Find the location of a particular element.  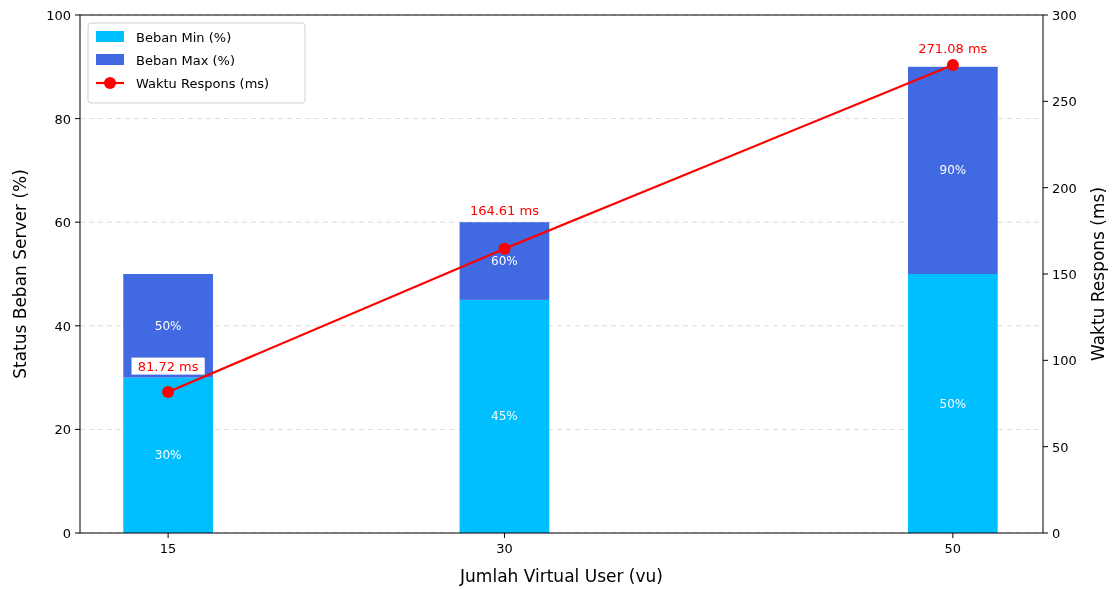

x-tick-label: 50 is located at coordinates (953, 548).